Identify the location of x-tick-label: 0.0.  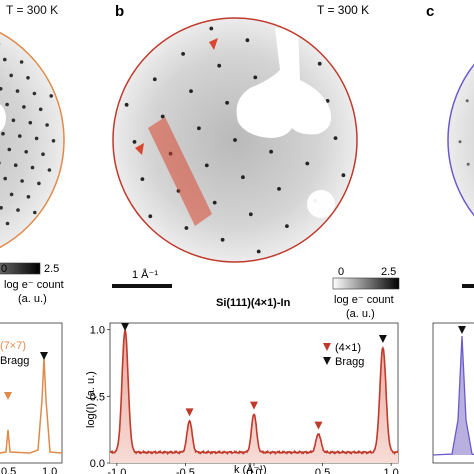
(253, 470).